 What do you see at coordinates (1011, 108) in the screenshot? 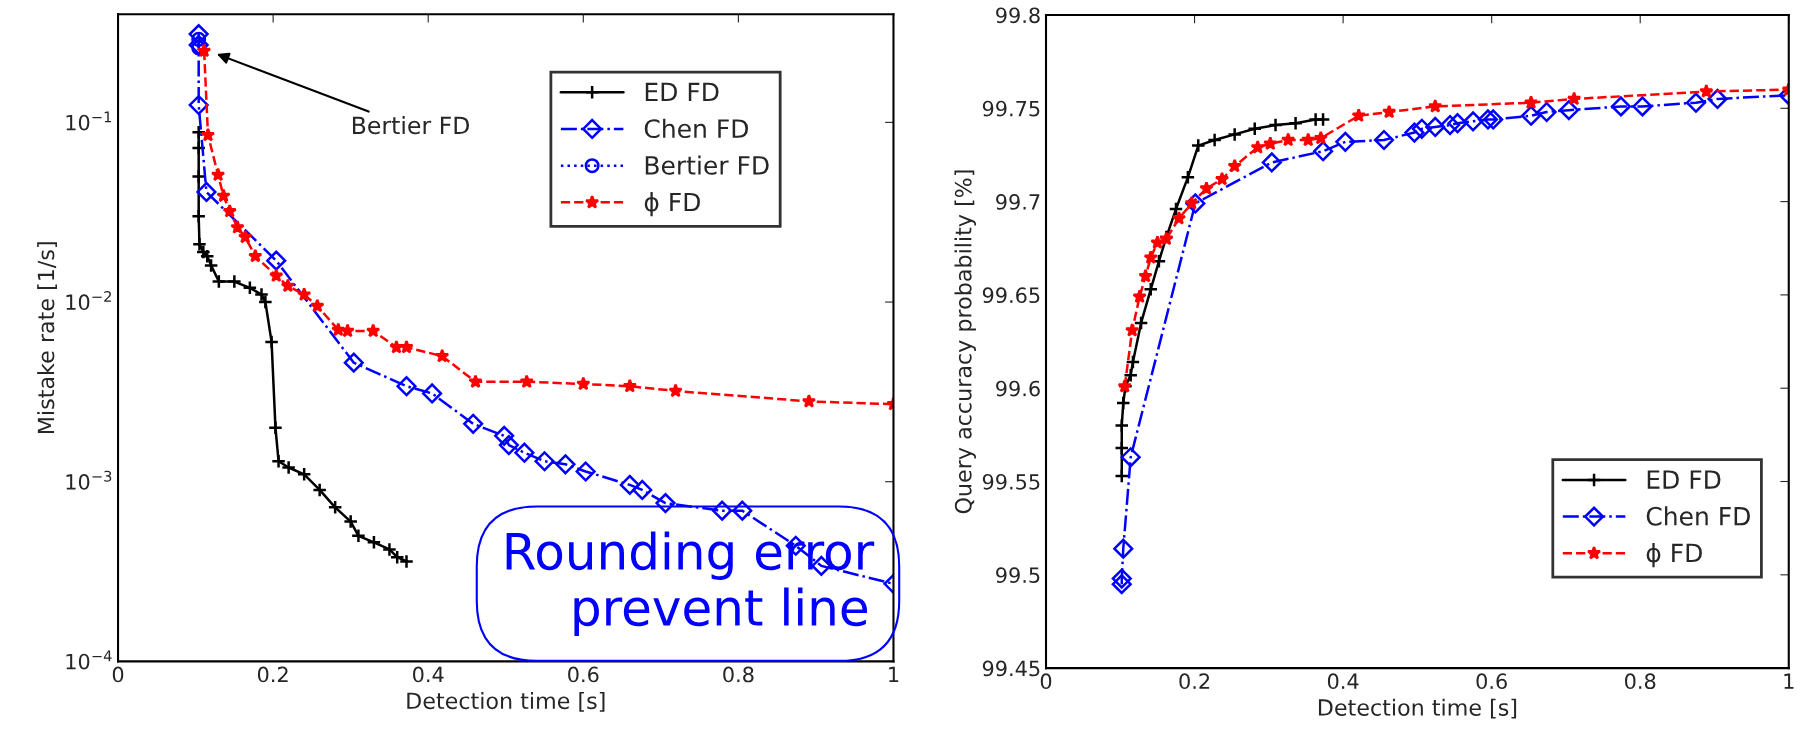
I see `y-tick-label: 99.75` at bounding box center [1011, 108].